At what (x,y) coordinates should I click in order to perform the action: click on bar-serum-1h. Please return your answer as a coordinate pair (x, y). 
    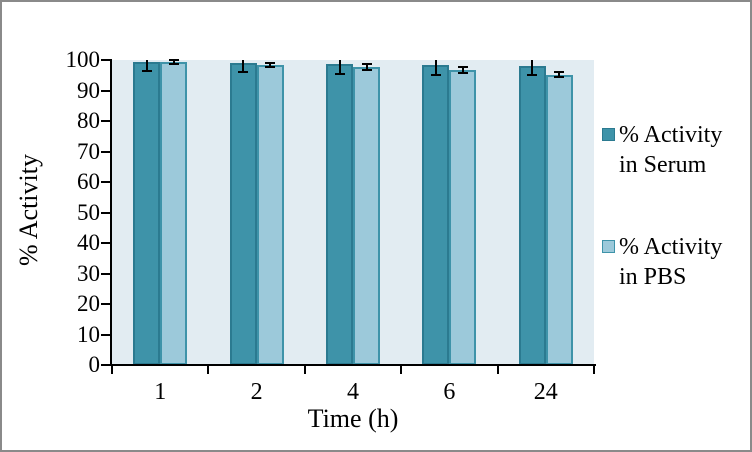
    Looking at the image, I should click on (147, 213).